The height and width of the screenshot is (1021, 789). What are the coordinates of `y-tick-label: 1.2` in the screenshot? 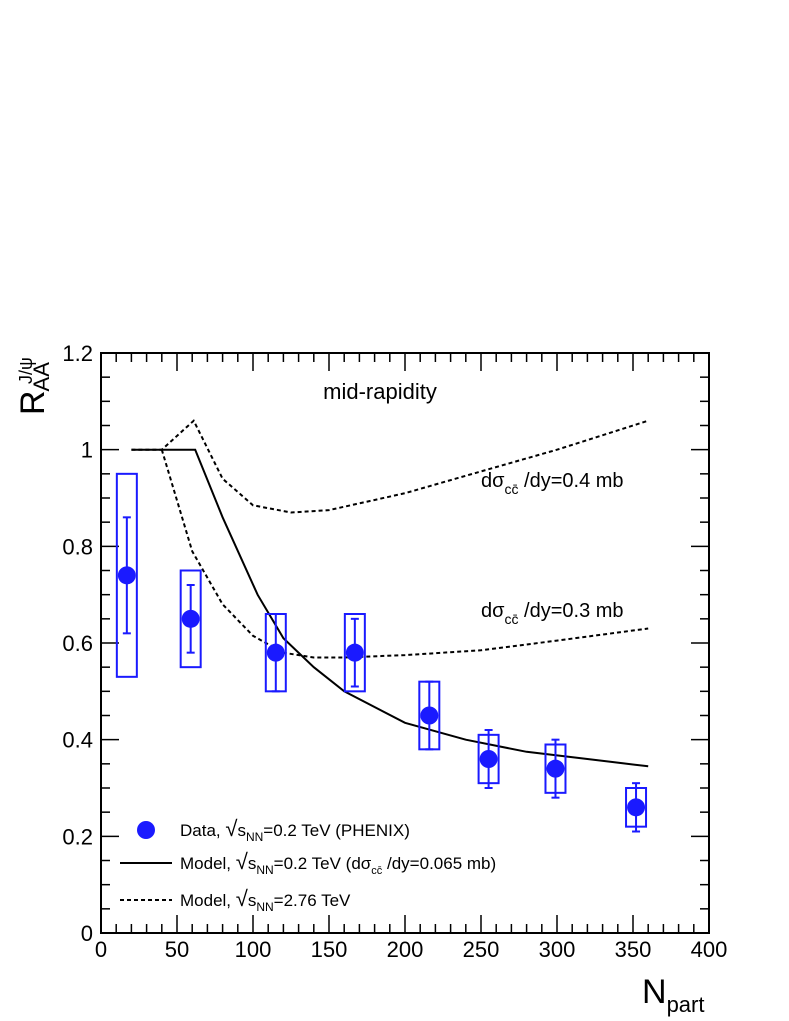 It's located at (77, 353).